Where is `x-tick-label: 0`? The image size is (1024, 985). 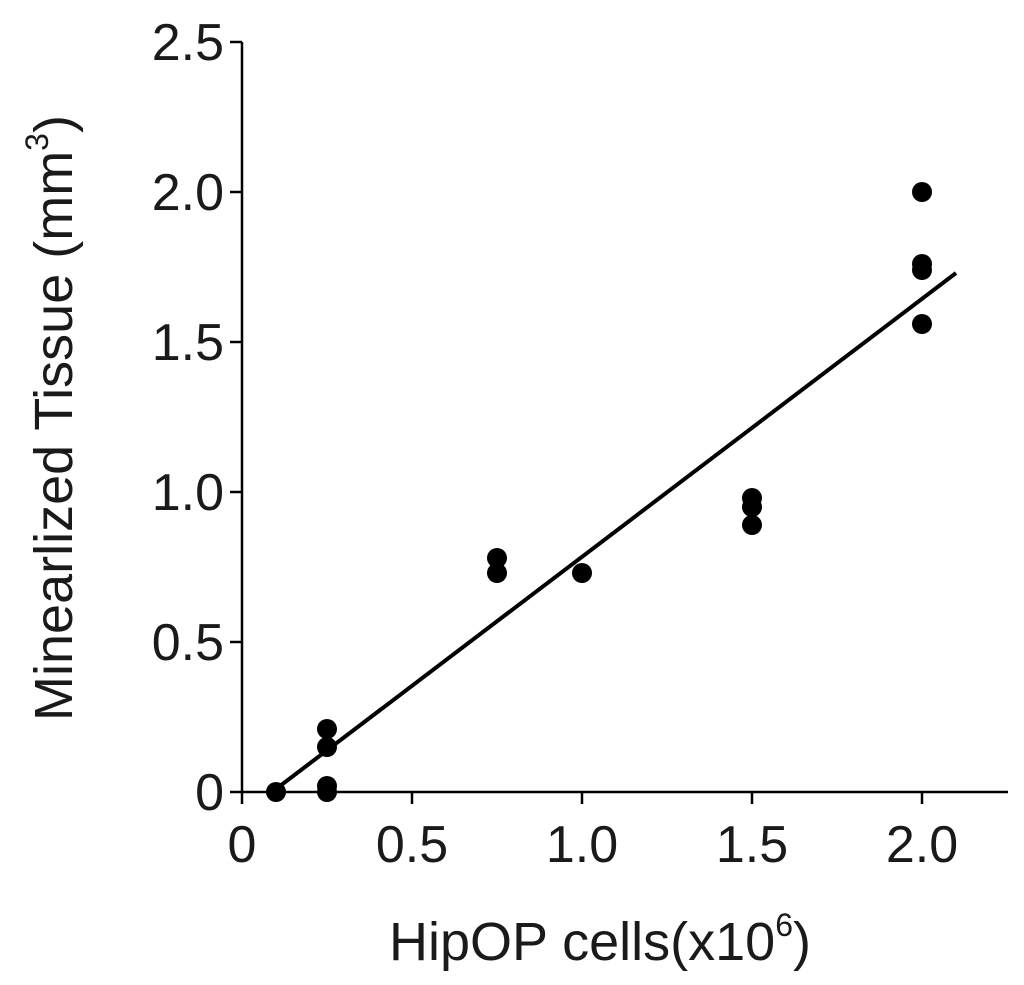 x-tick-label: 0 is located at coordinates (242, 845).